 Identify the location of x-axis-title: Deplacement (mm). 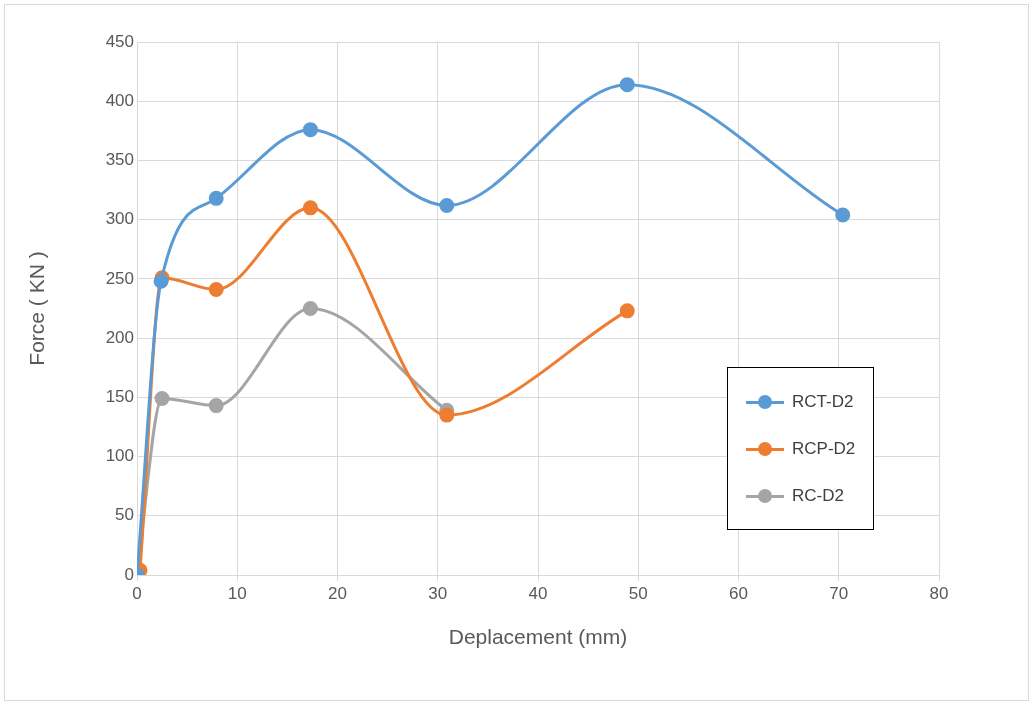
(538, 637).